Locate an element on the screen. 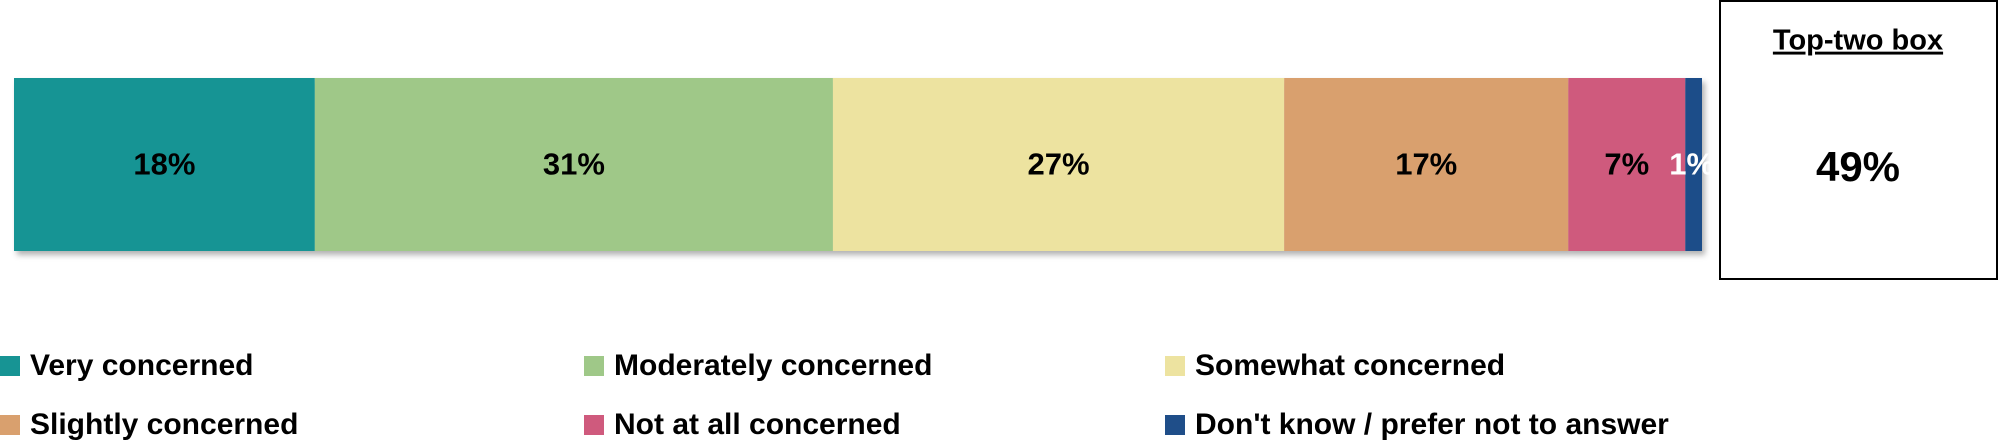  summary-value: 49% is located at coordinates (1858, 166).